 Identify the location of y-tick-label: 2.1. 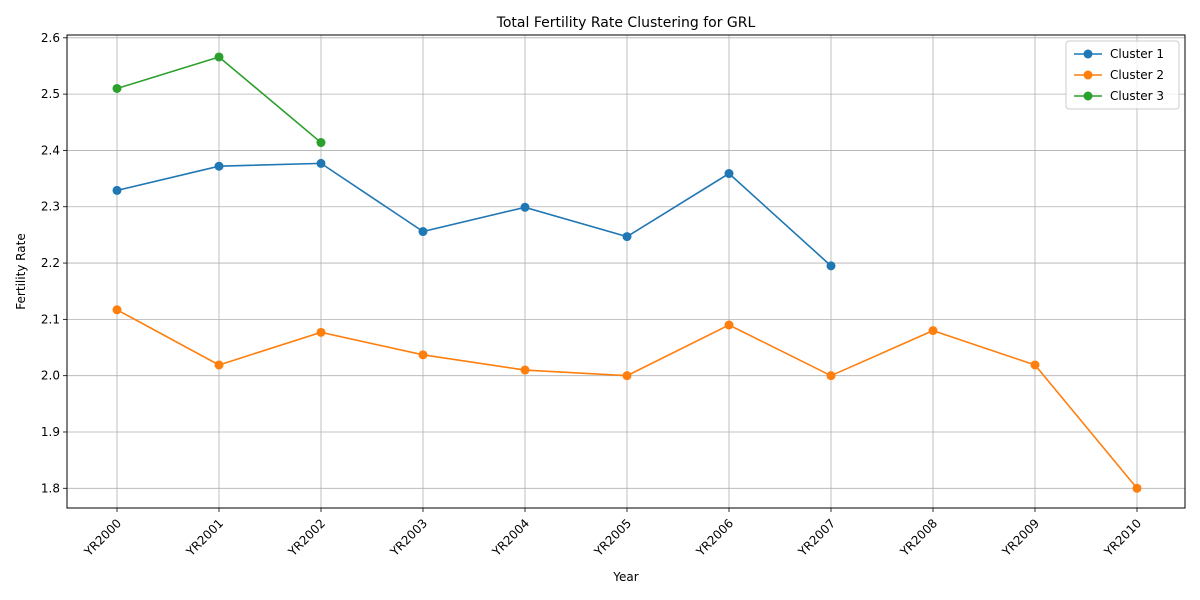
(50, 319).